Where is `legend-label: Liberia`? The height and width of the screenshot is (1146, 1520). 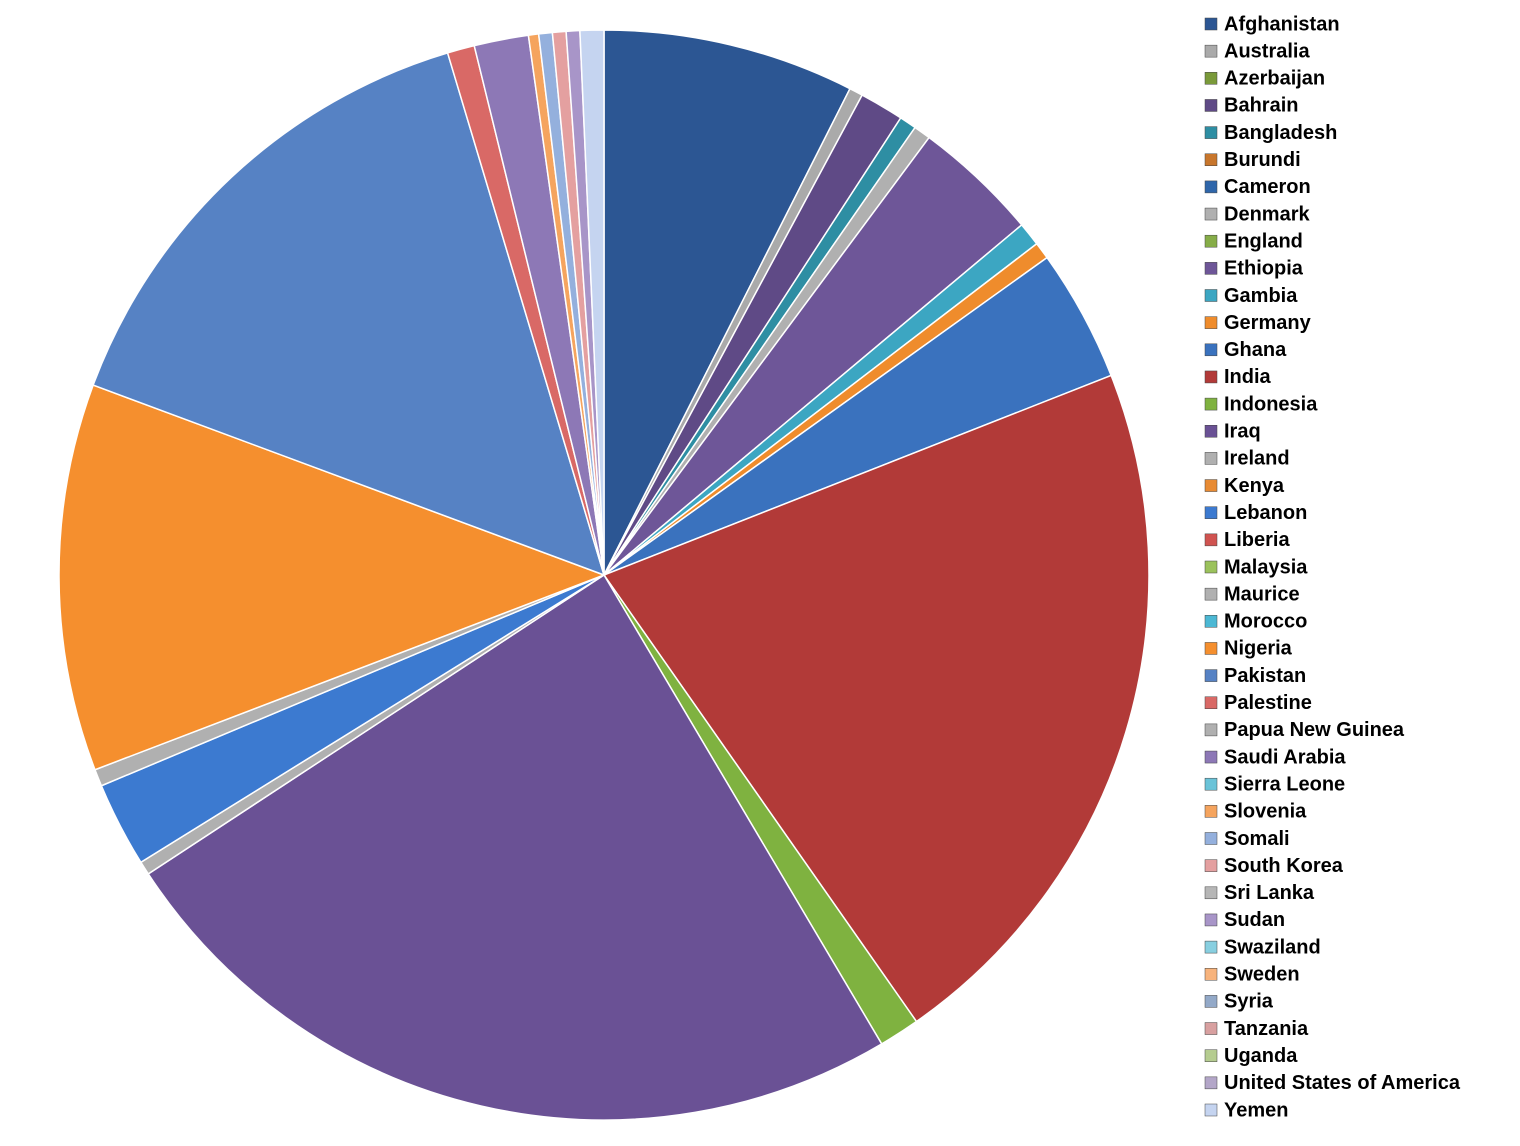 legend-label: Liberia is located at coordinates (1257, 540).